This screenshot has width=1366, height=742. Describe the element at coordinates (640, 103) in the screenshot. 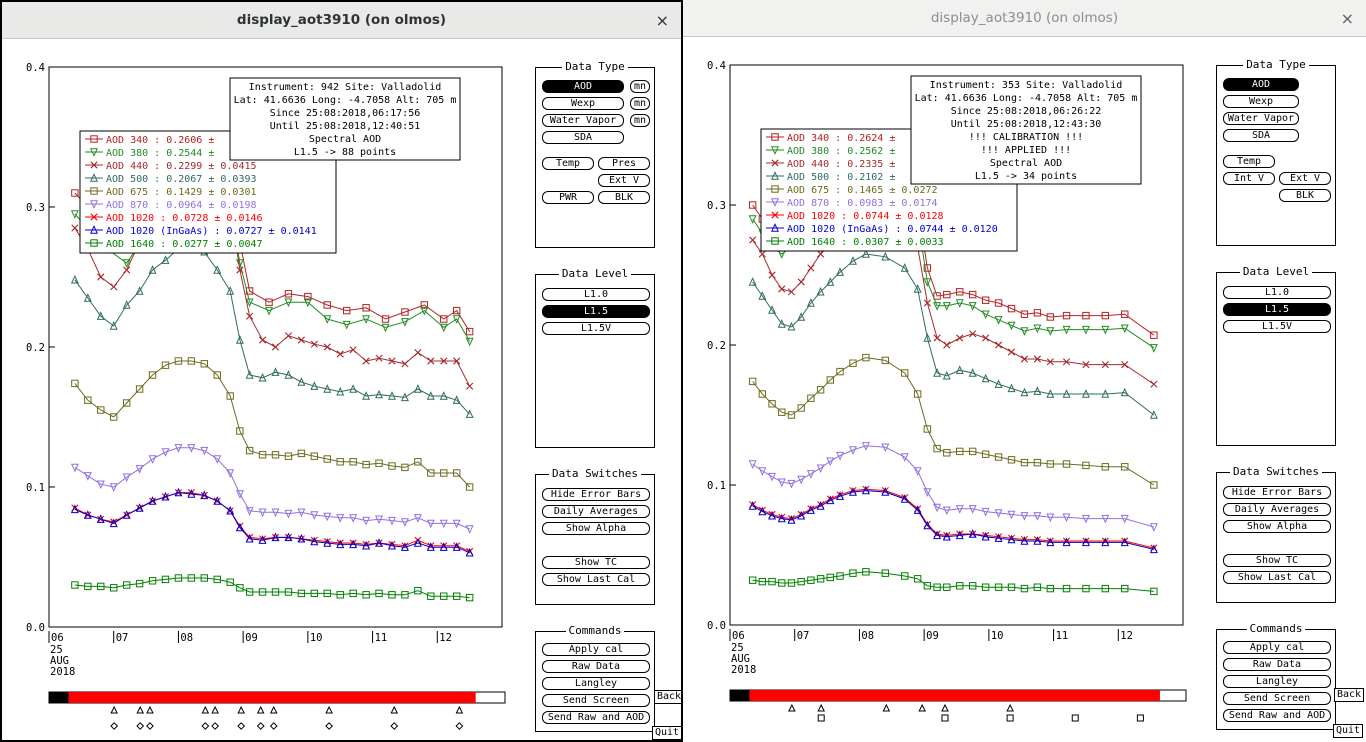

I see `wexp-mn-button: mn` at that location.